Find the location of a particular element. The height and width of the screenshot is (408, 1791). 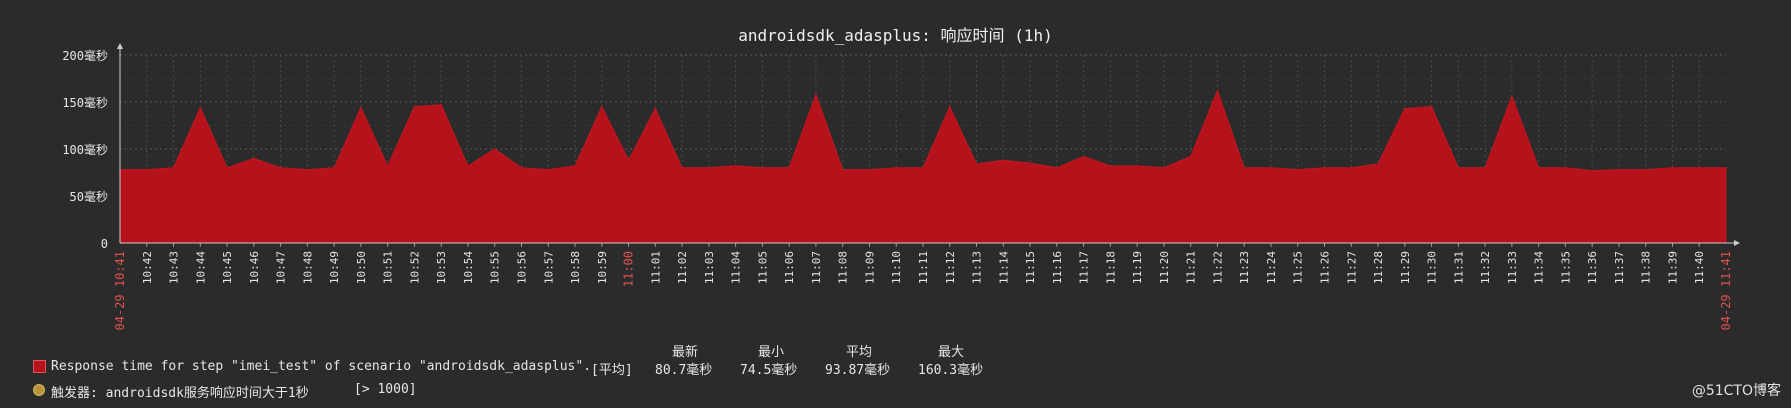

x-tick-label: 10:46 is located at coordinates (254, 267).